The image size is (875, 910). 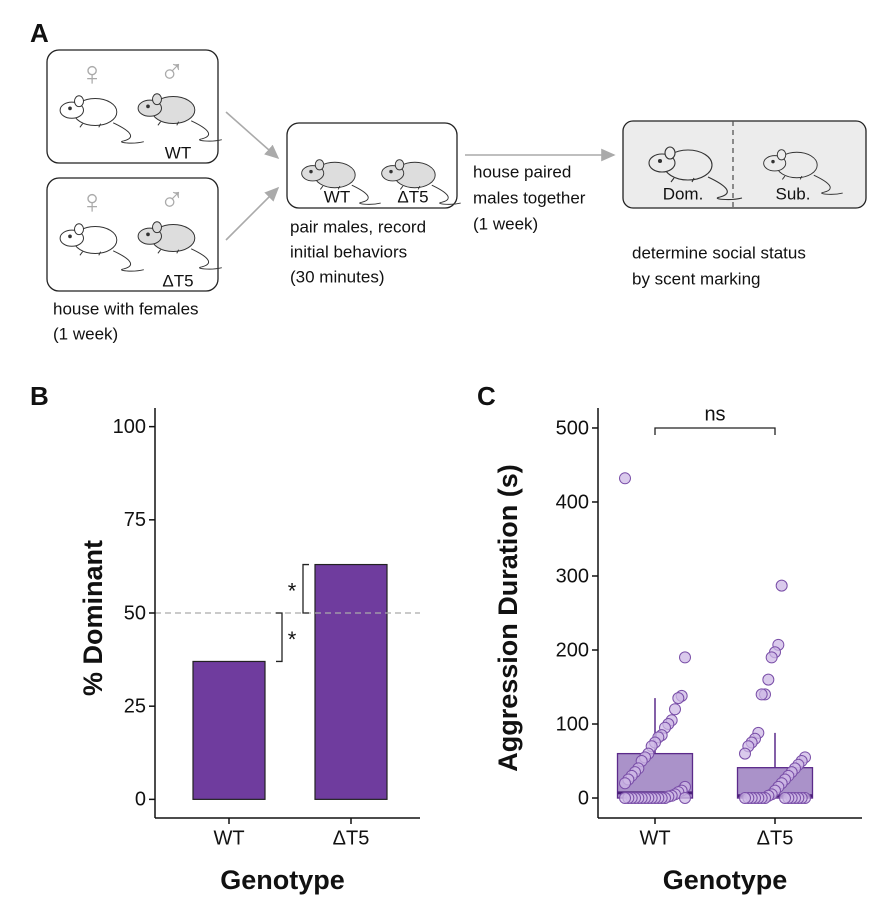 What do you see at coordinates (744, 164) in the screenshot?
I see `status-box` at bounding box center [744, 164].